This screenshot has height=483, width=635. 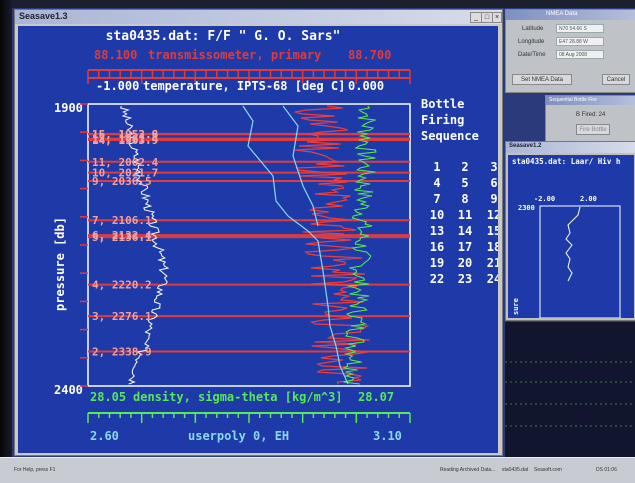 What do you see at coordinates (436, 199) in the screenshot?
I see `sequence-number: 7` at bounding box center [436, 199].